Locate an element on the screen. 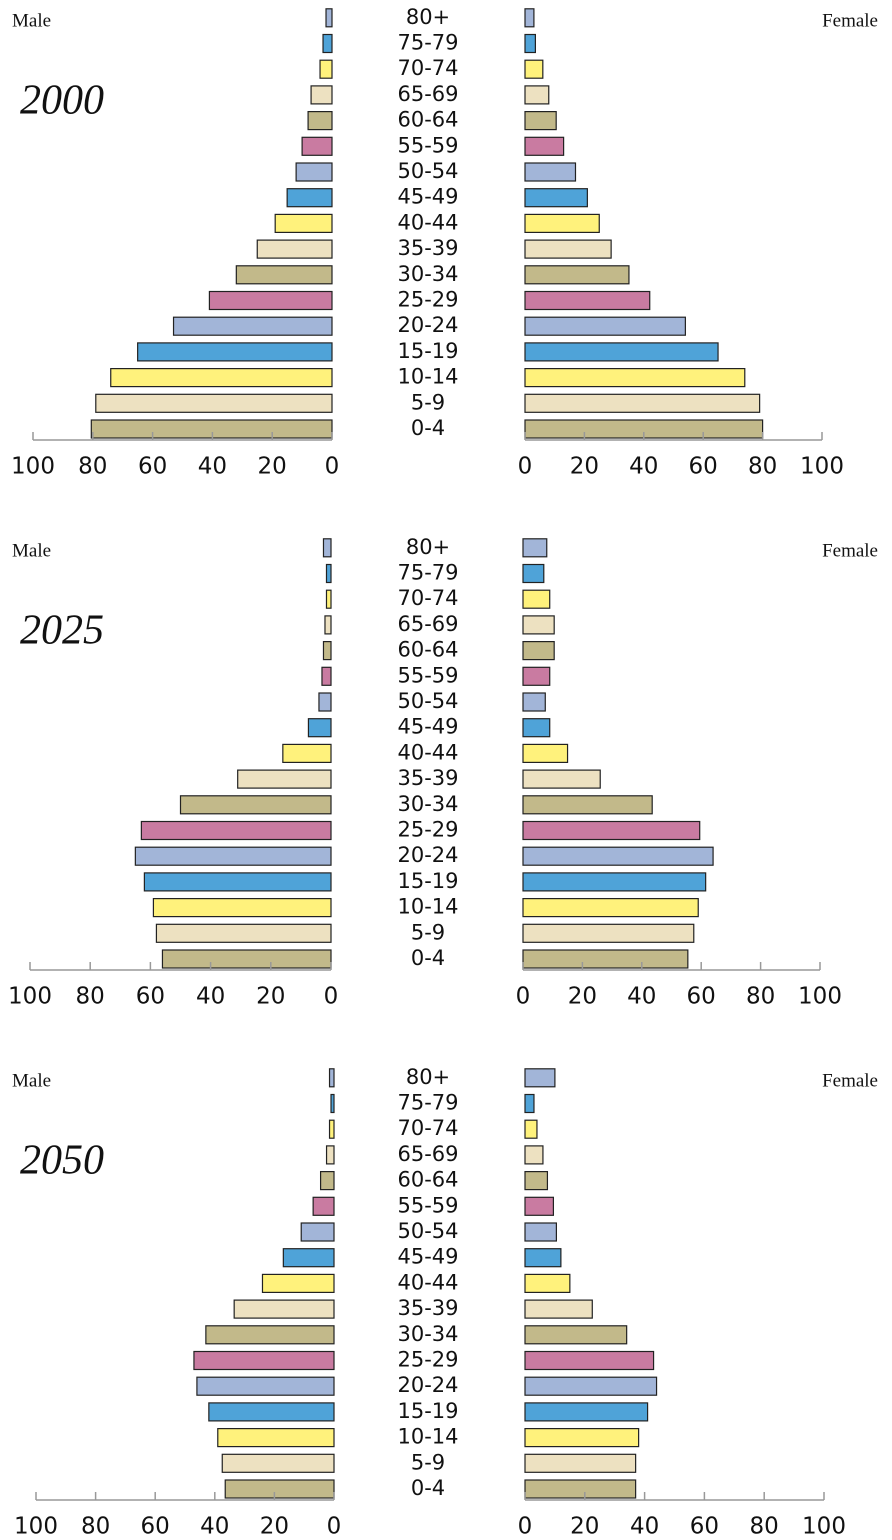  age-label: 0-4 is located at coordinates (428, 1488).